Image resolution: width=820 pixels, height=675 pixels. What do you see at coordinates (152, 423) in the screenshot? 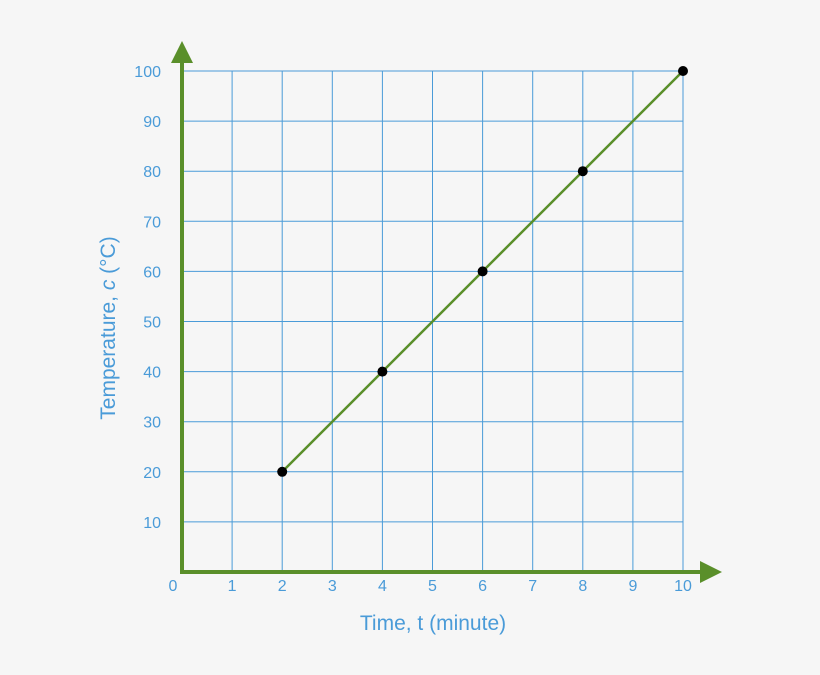
I see `y-tick-label: 30` at bounding box center [152, 423].